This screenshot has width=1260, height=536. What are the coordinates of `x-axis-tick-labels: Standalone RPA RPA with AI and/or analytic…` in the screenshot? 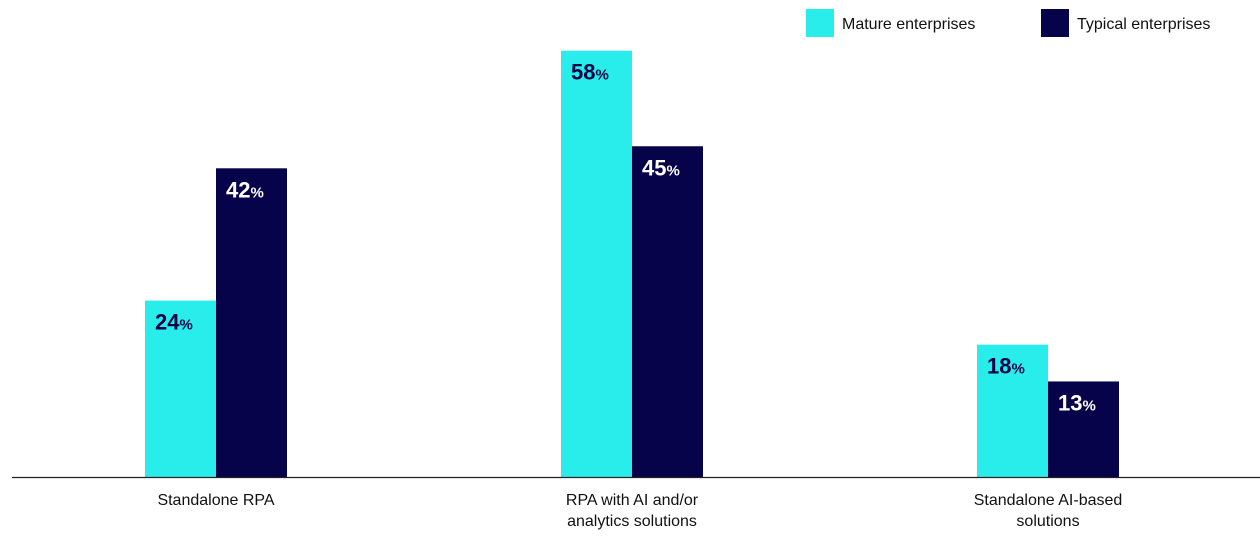 It's located at (639, 511).